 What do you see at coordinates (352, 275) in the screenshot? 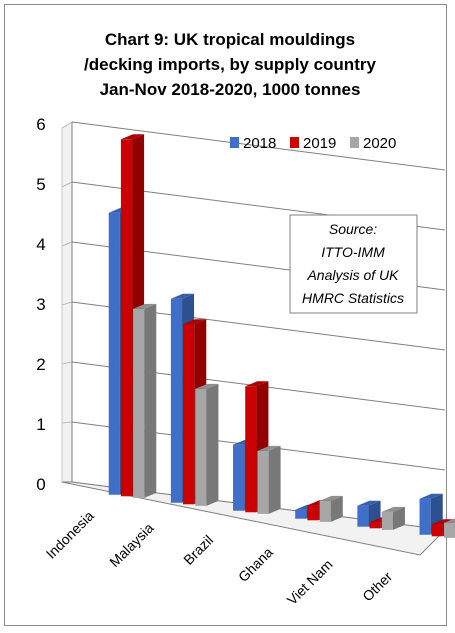
I see `source-line-3: Analysis of UK` at bounding box center [352, 275].